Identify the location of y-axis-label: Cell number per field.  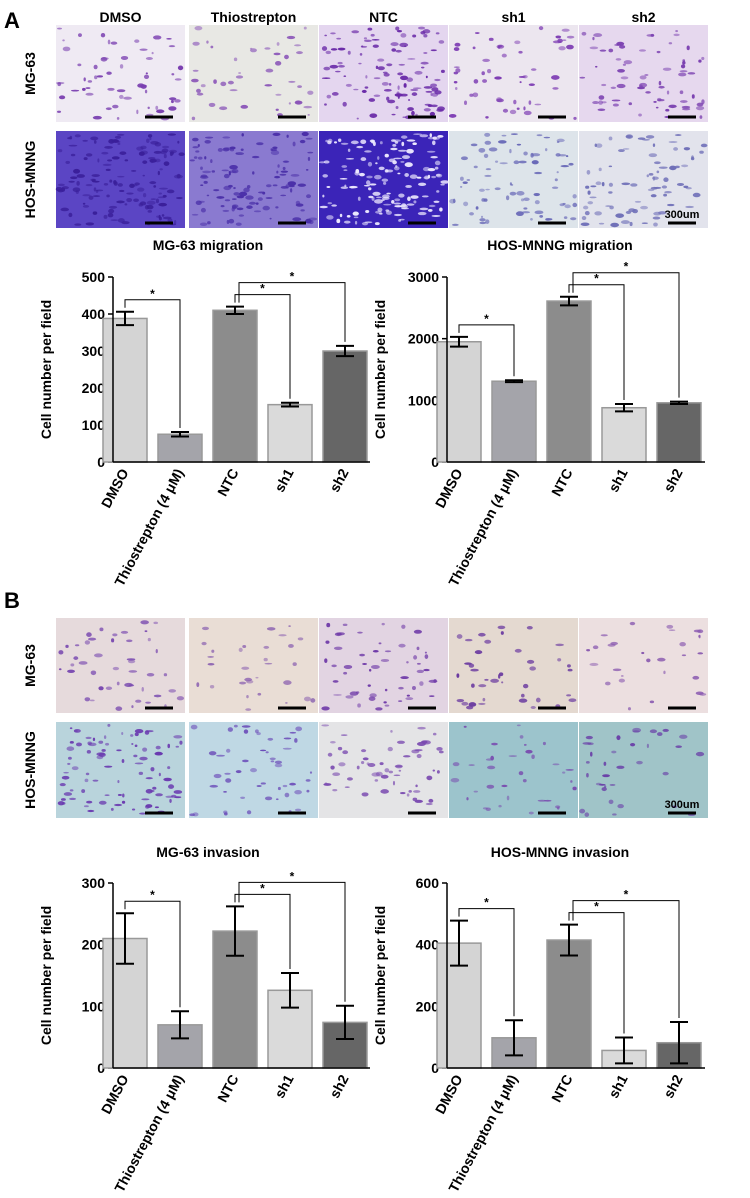
(380, 975).